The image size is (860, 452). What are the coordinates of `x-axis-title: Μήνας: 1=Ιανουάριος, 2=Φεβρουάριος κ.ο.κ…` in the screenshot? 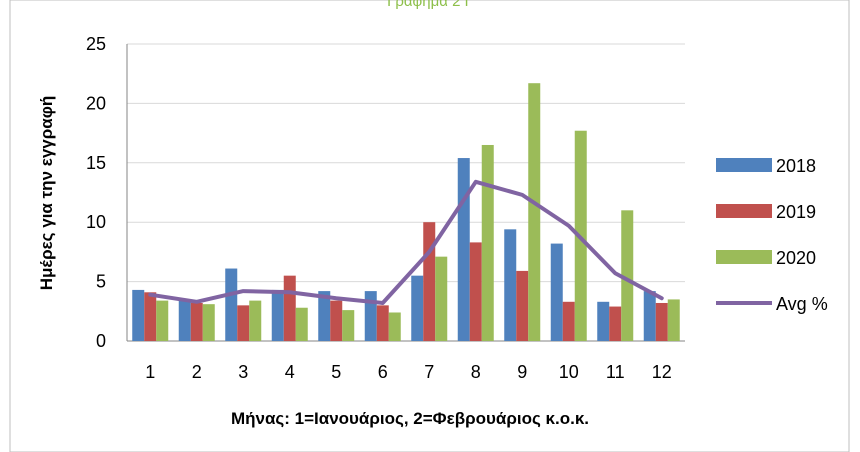 It's located at (410, 418).